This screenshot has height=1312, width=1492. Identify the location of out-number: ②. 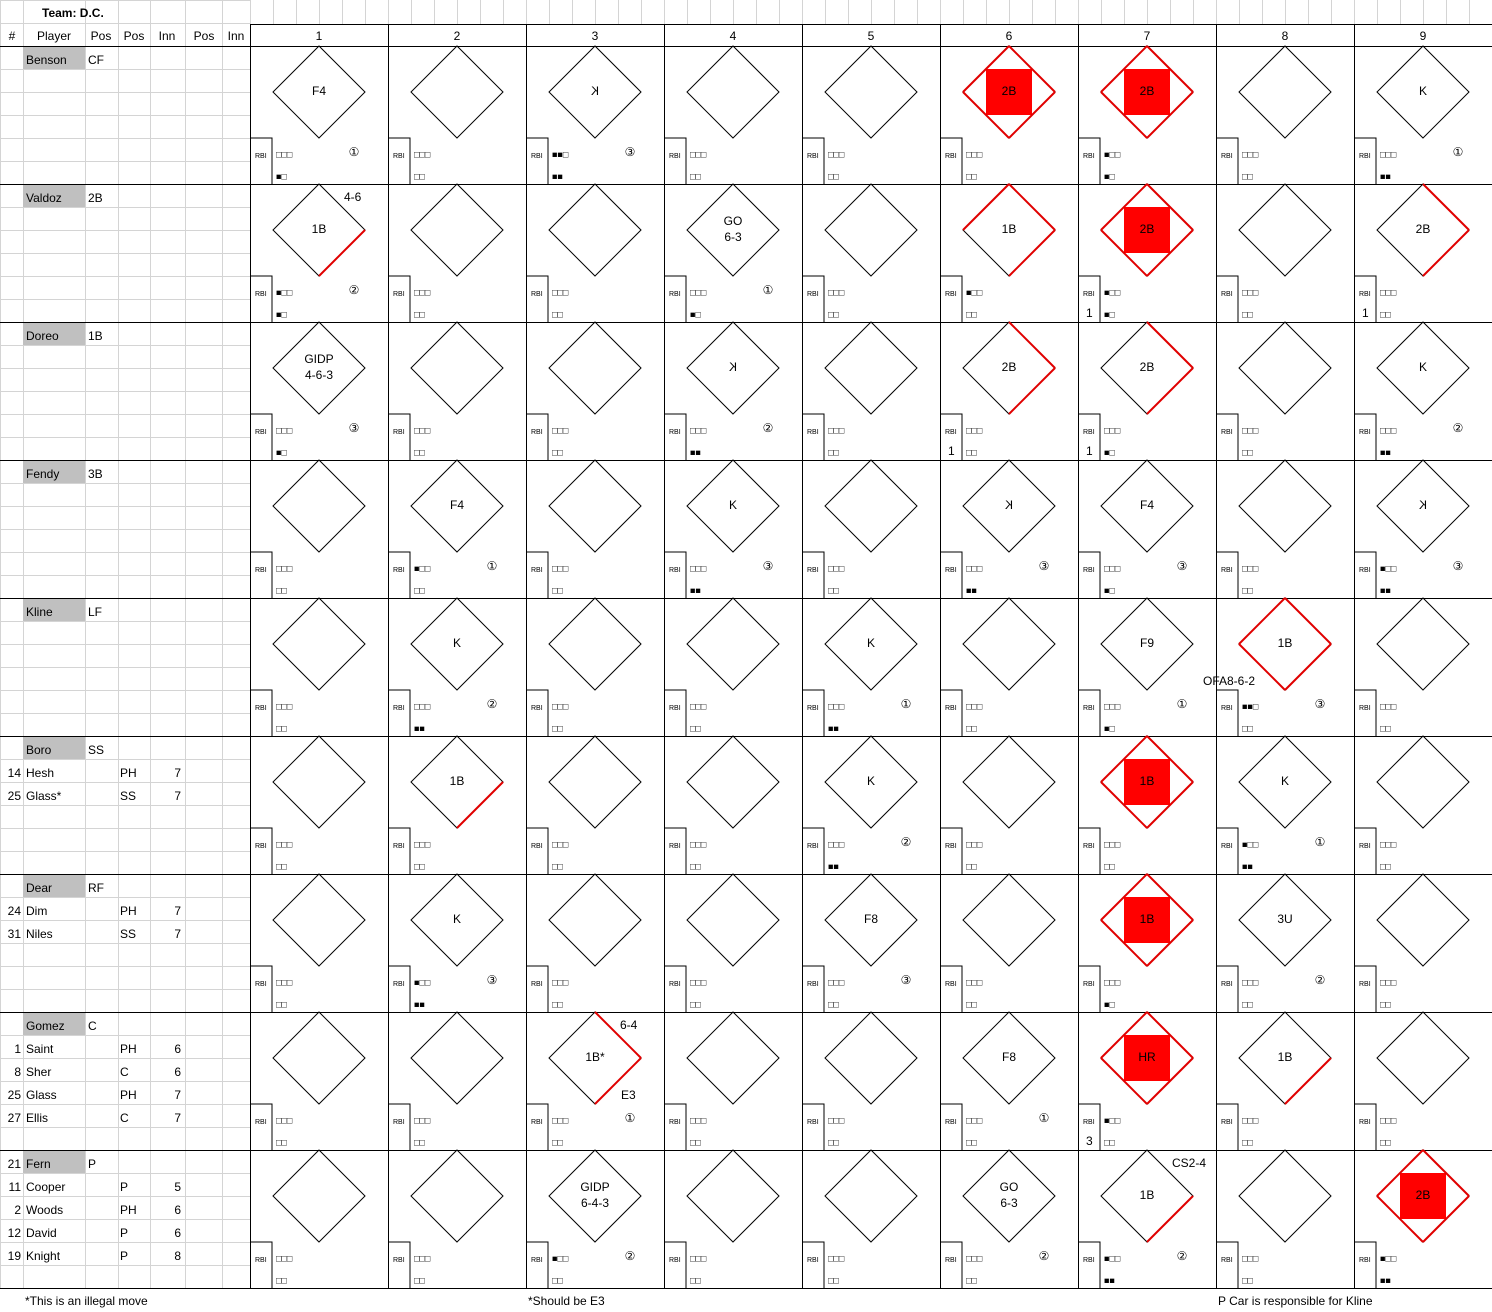
(492, 704).